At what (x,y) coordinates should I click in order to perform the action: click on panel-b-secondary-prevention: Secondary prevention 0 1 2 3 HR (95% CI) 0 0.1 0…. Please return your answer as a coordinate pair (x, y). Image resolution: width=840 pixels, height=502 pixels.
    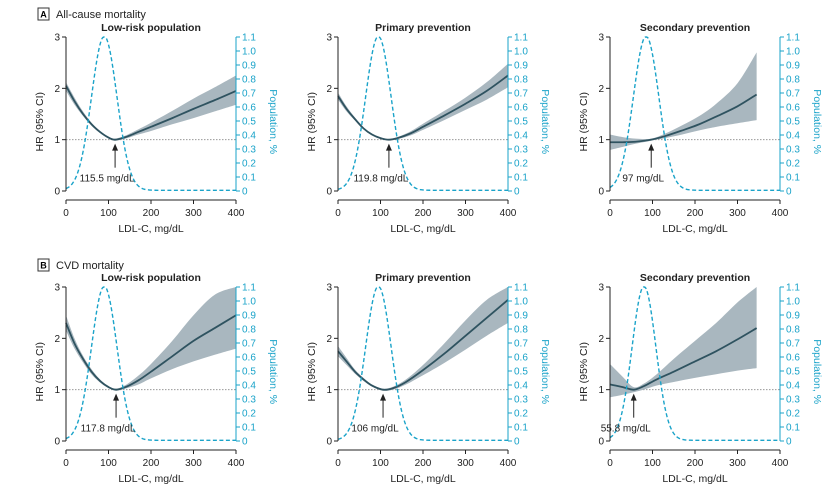
    Looking at the image, I should click on (700, 378).